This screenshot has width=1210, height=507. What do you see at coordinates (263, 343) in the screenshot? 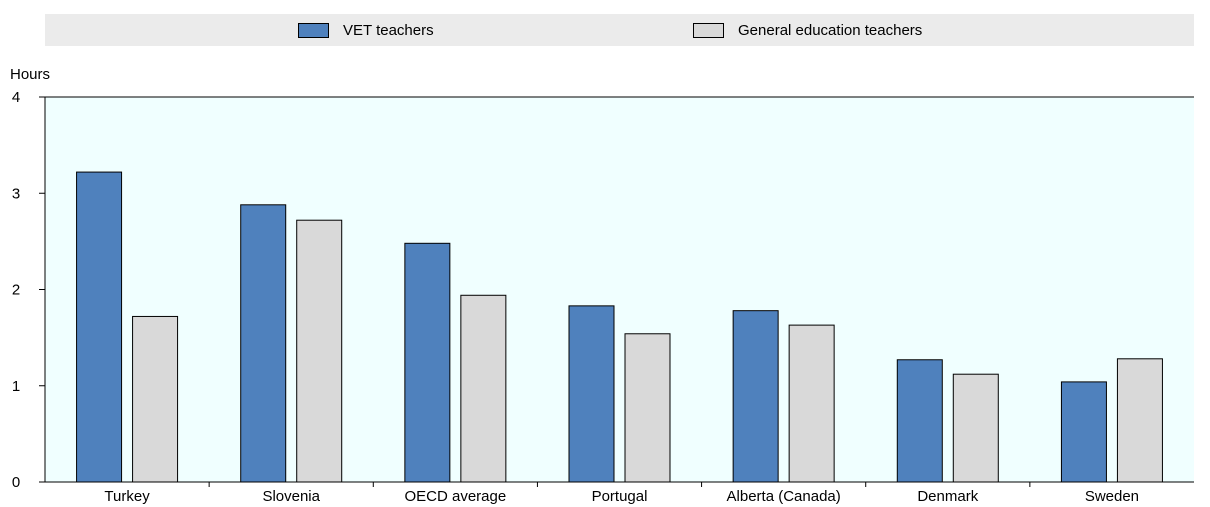
I see `bar-vet-teachers-slovenia` at bounding box center [263, 343].